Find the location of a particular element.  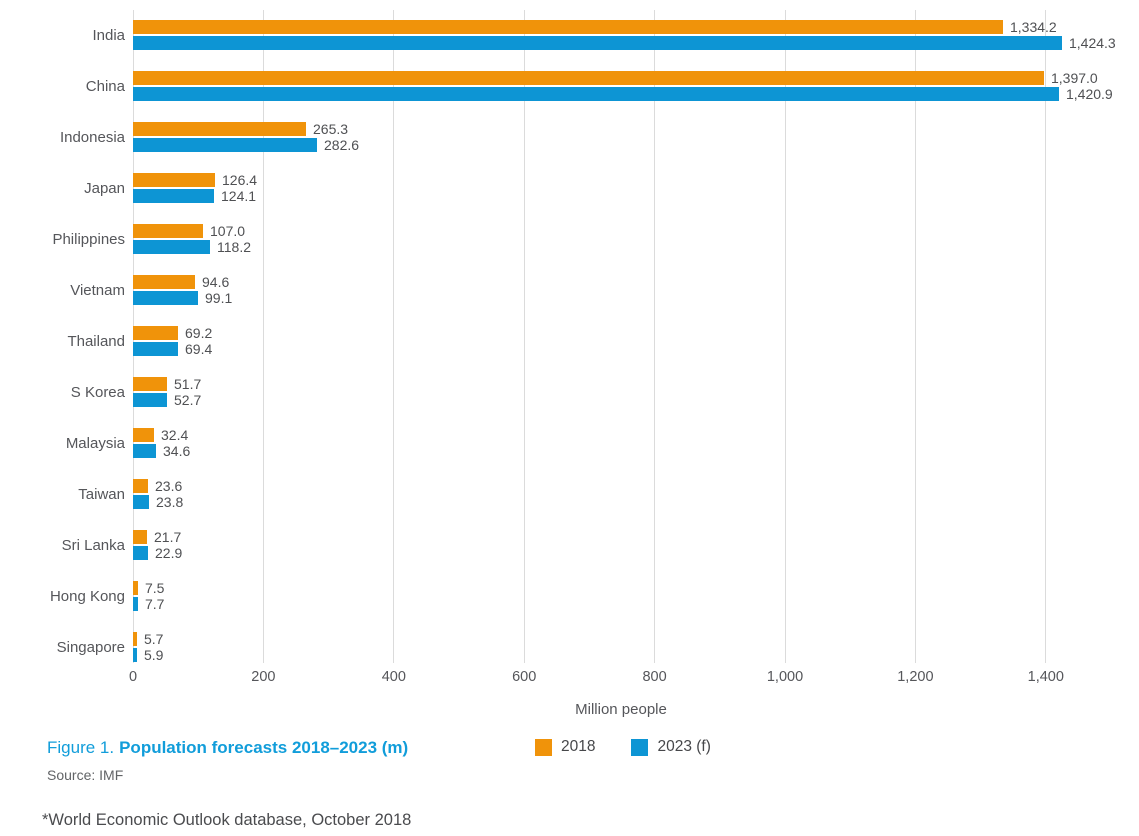

value-label-2023: 69.4 is located at coordinates (199, 349).